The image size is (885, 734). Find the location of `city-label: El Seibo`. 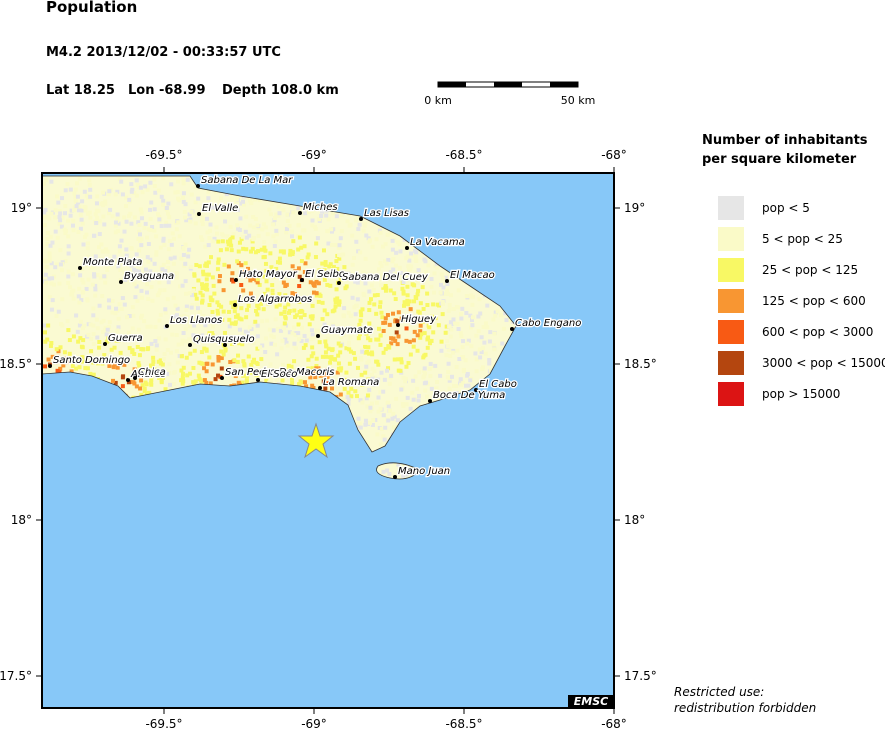

city-label: El Seibo is located at coordinates (325, 274).